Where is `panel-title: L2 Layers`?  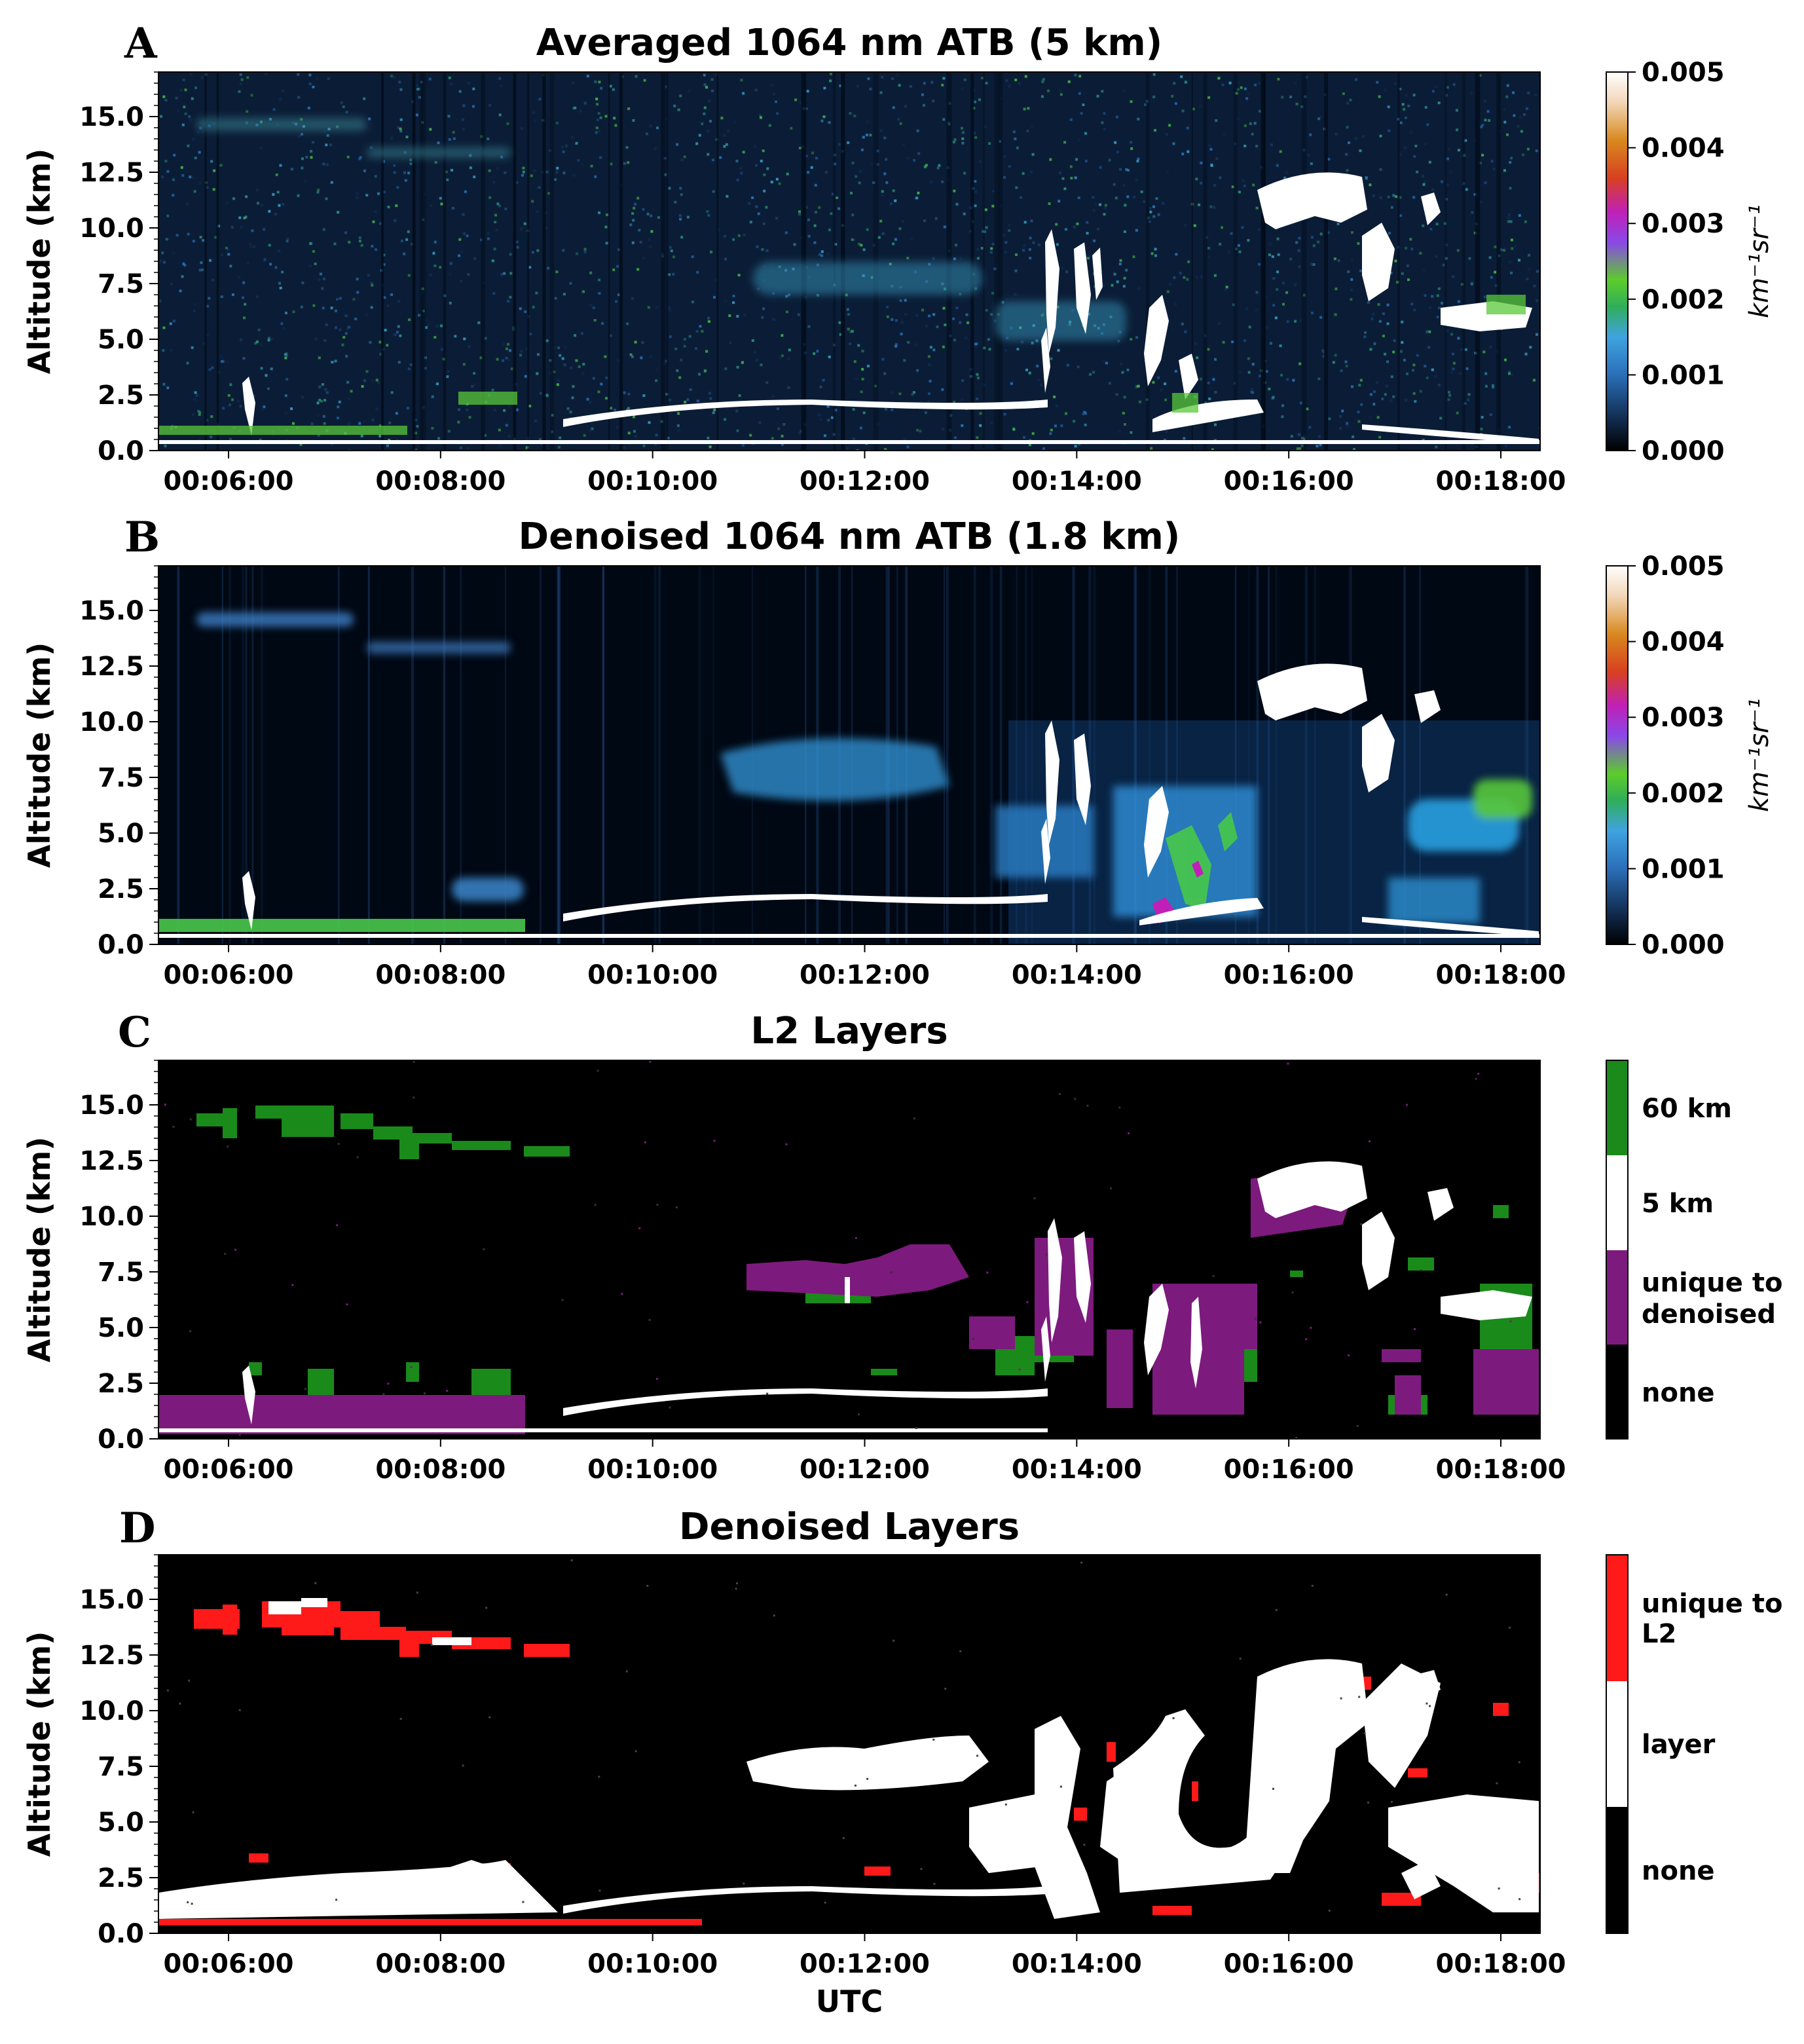
panel-title: L2 Layers is located at coordinates (849, 1031).